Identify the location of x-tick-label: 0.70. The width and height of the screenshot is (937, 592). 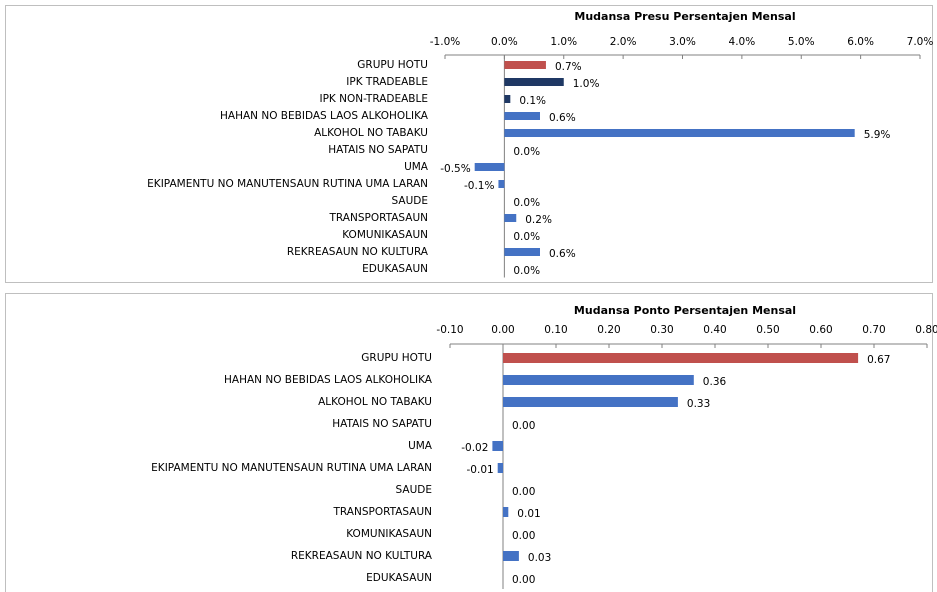
(873, 330).